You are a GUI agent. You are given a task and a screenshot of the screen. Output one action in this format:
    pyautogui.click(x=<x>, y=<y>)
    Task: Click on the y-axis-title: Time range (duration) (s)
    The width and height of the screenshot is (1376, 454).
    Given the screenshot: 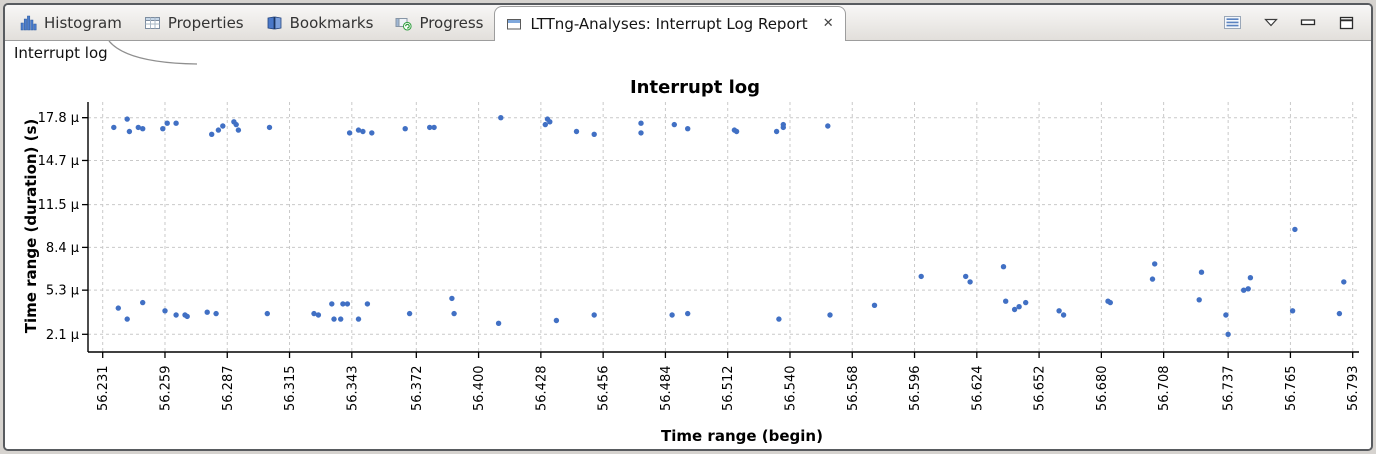 What is the action you would take?
    pyautogui.click(x=31, y=226)
    